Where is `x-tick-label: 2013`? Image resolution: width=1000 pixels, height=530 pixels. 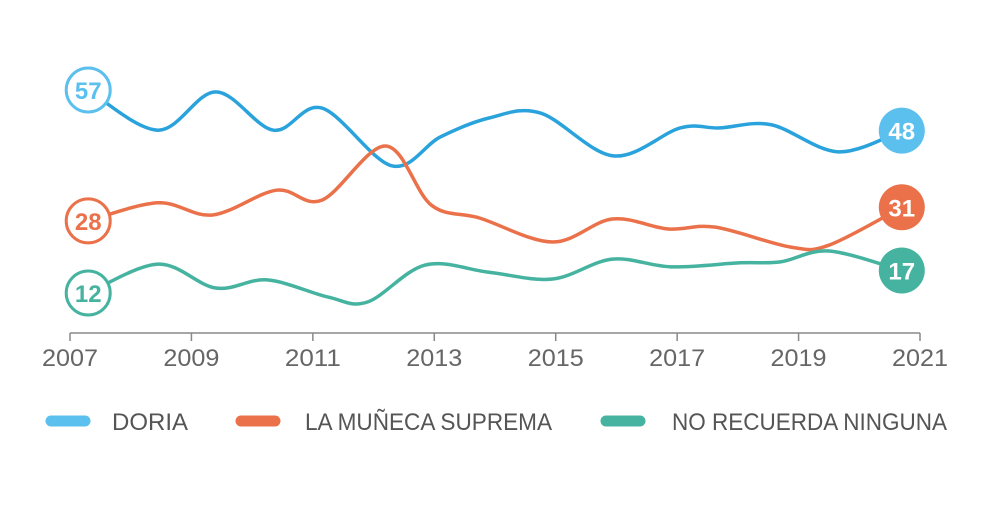 x-tick-label: 2013 is located at coordinates (434, 358).